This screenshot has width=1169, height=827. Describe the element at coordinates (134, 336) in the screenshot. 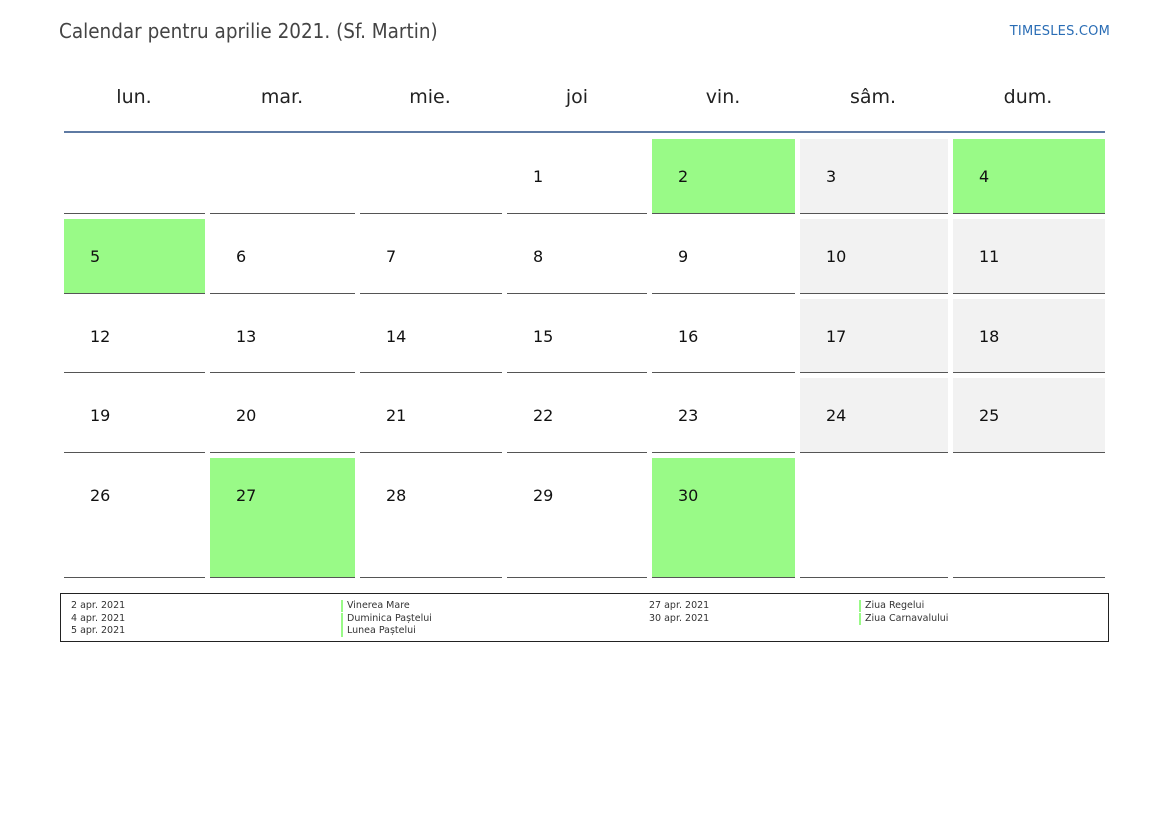

I see `day-cell: 12` at that location.